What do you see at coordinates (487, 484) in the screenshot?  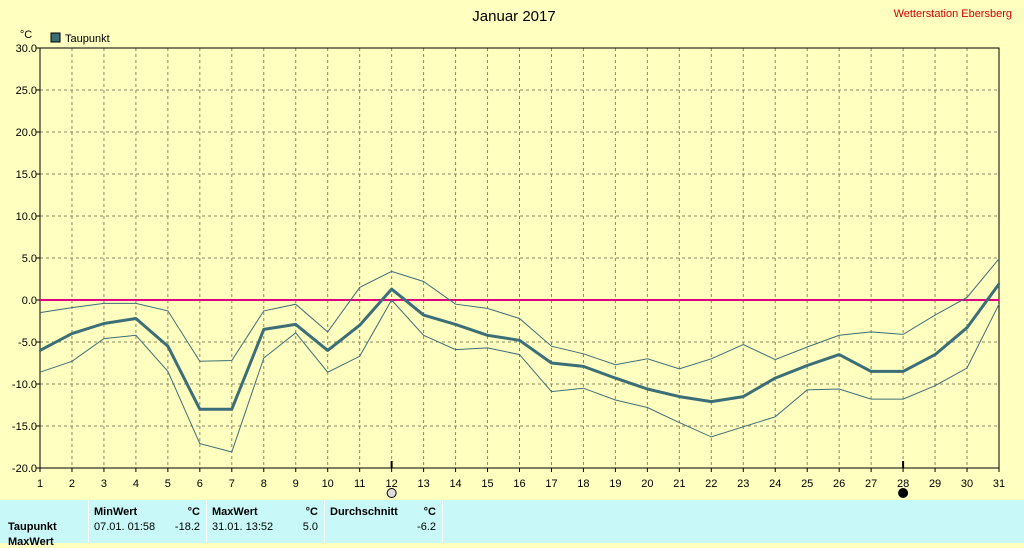 I see `x-tick-label: 15` at bounding box center [487, 484].